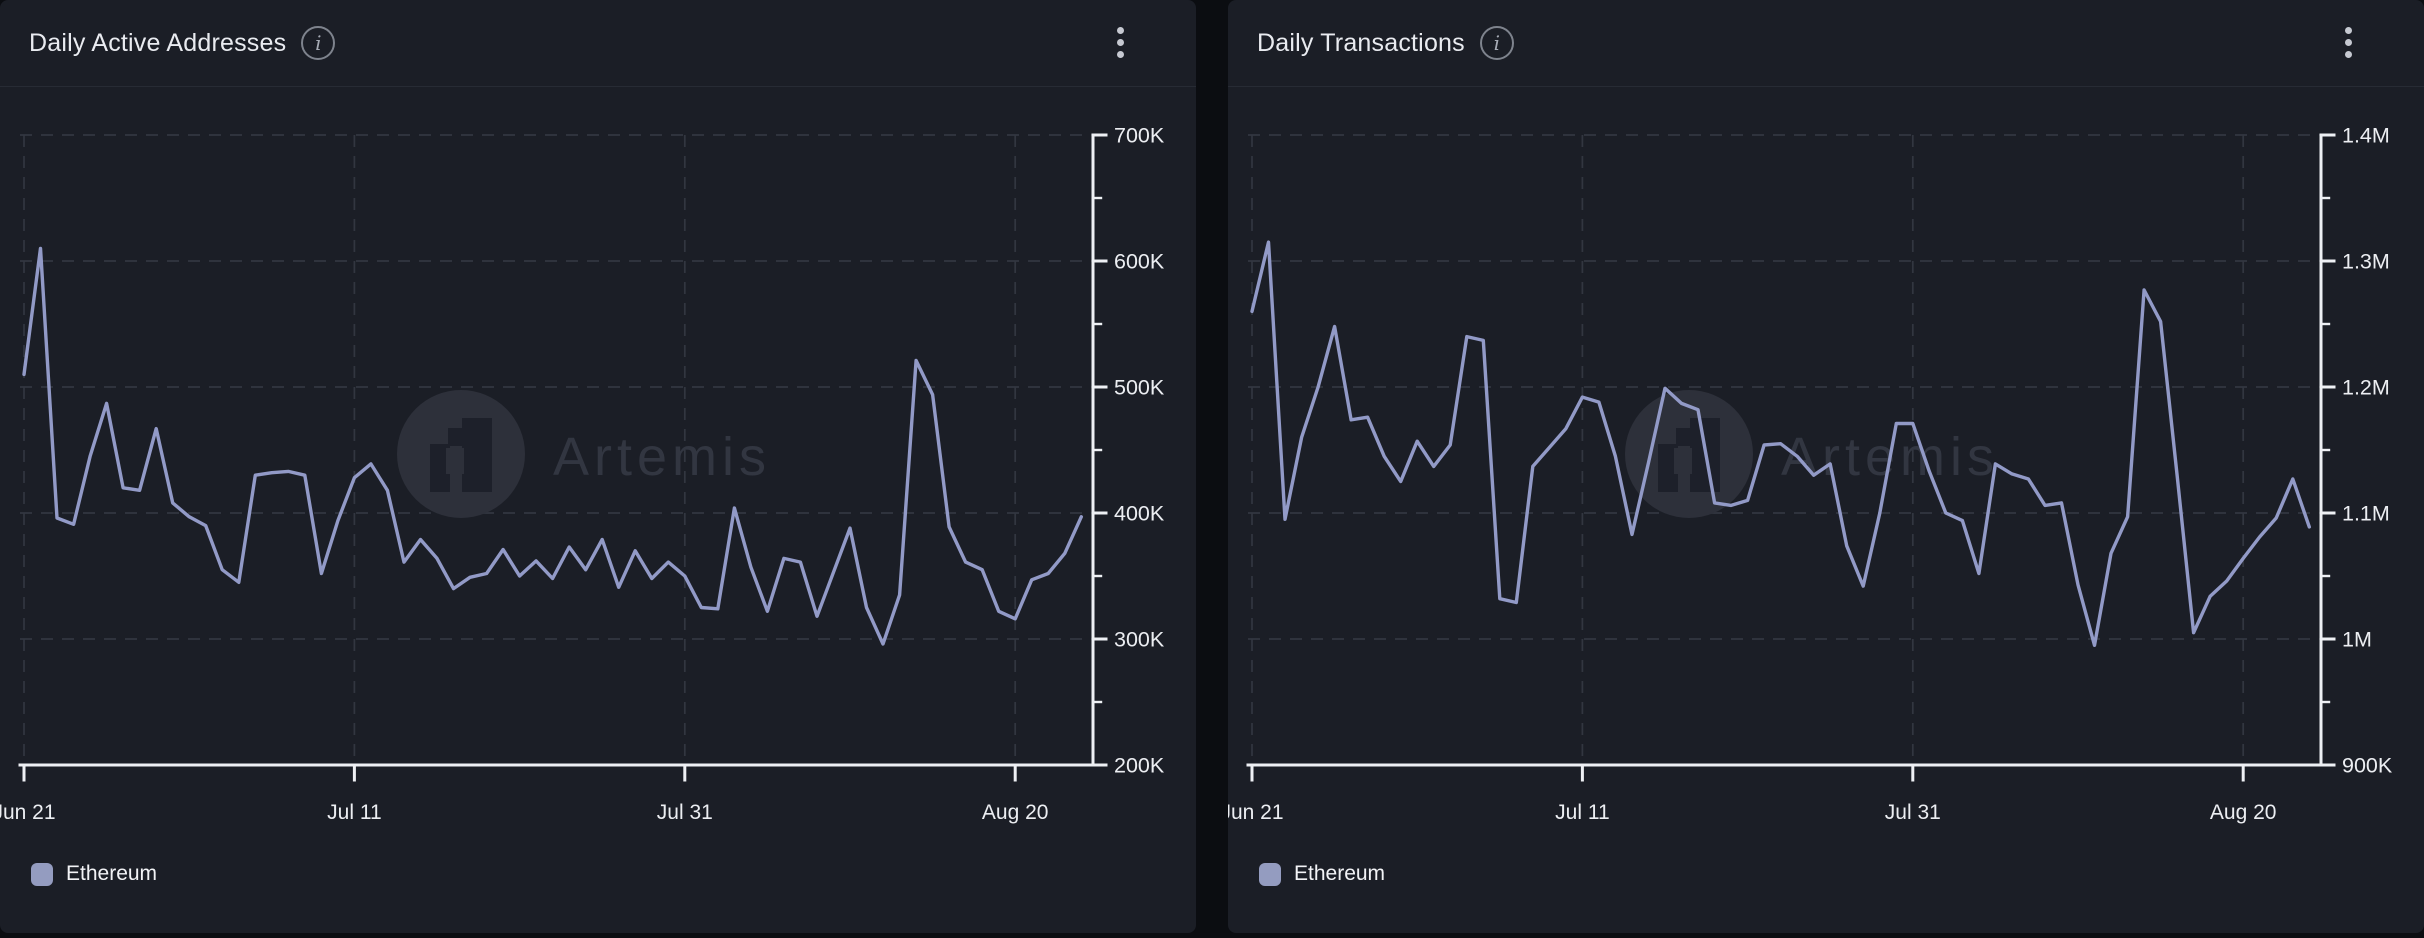 The image size is (2424, 938). What do you see at coordinates (1139, 136) in the screenshot?
I see `svg-text: 700K` at bounding box center [1139, 136].